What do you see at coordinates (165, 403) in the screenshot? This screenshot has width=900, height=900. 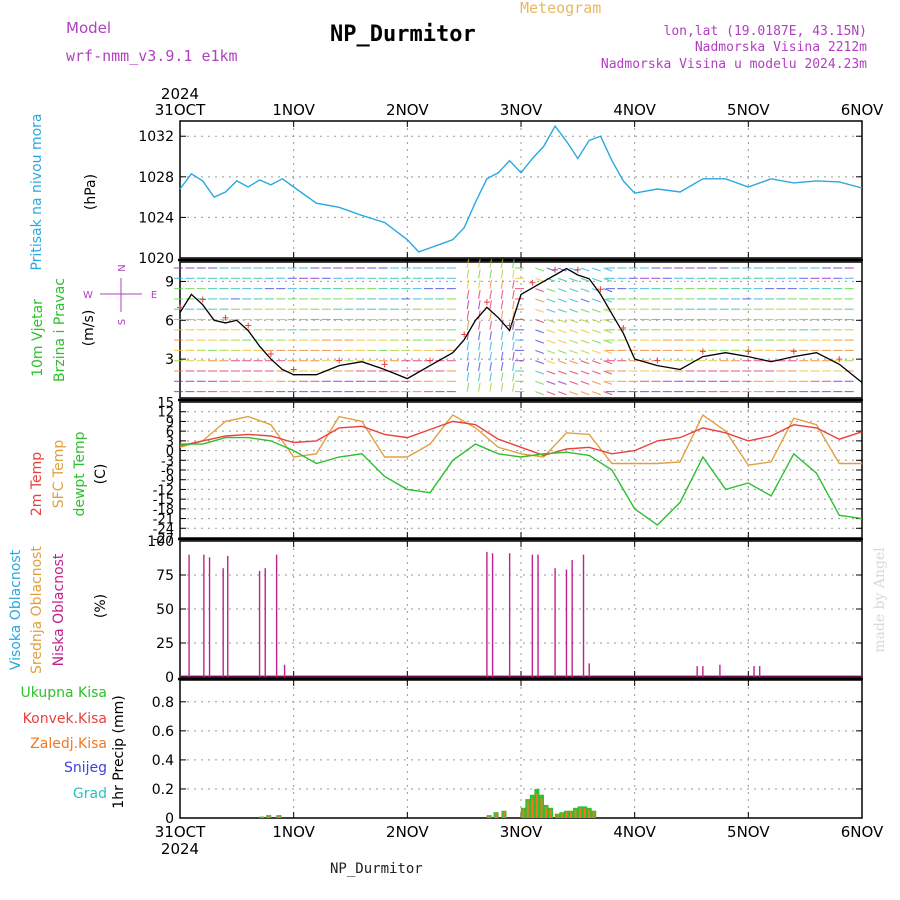 I see `y-tick-label: 15` at bounding box center [165, 403].